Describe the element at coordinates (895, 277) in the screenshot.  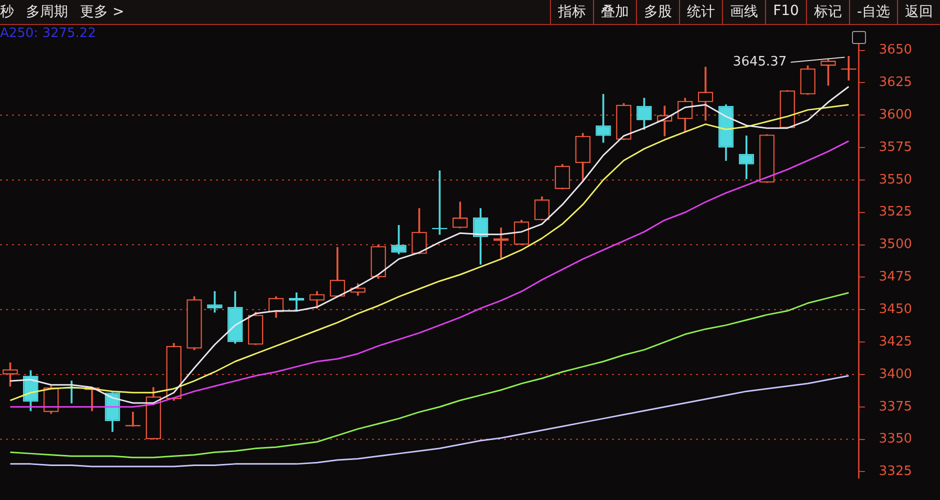
I see `y-tick-label: 3475` at that location.